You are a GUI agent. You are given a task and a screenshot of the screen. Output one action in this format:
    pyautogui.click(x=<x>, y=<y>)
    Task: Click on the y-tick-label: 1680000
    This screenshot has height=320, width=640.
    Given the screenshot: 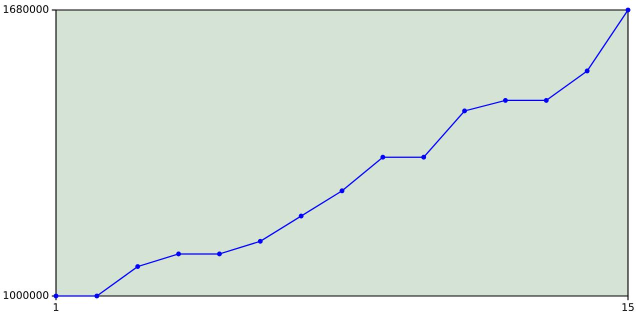 What is the action you would take?
    pyautogui.click(x=26, y=9)
    